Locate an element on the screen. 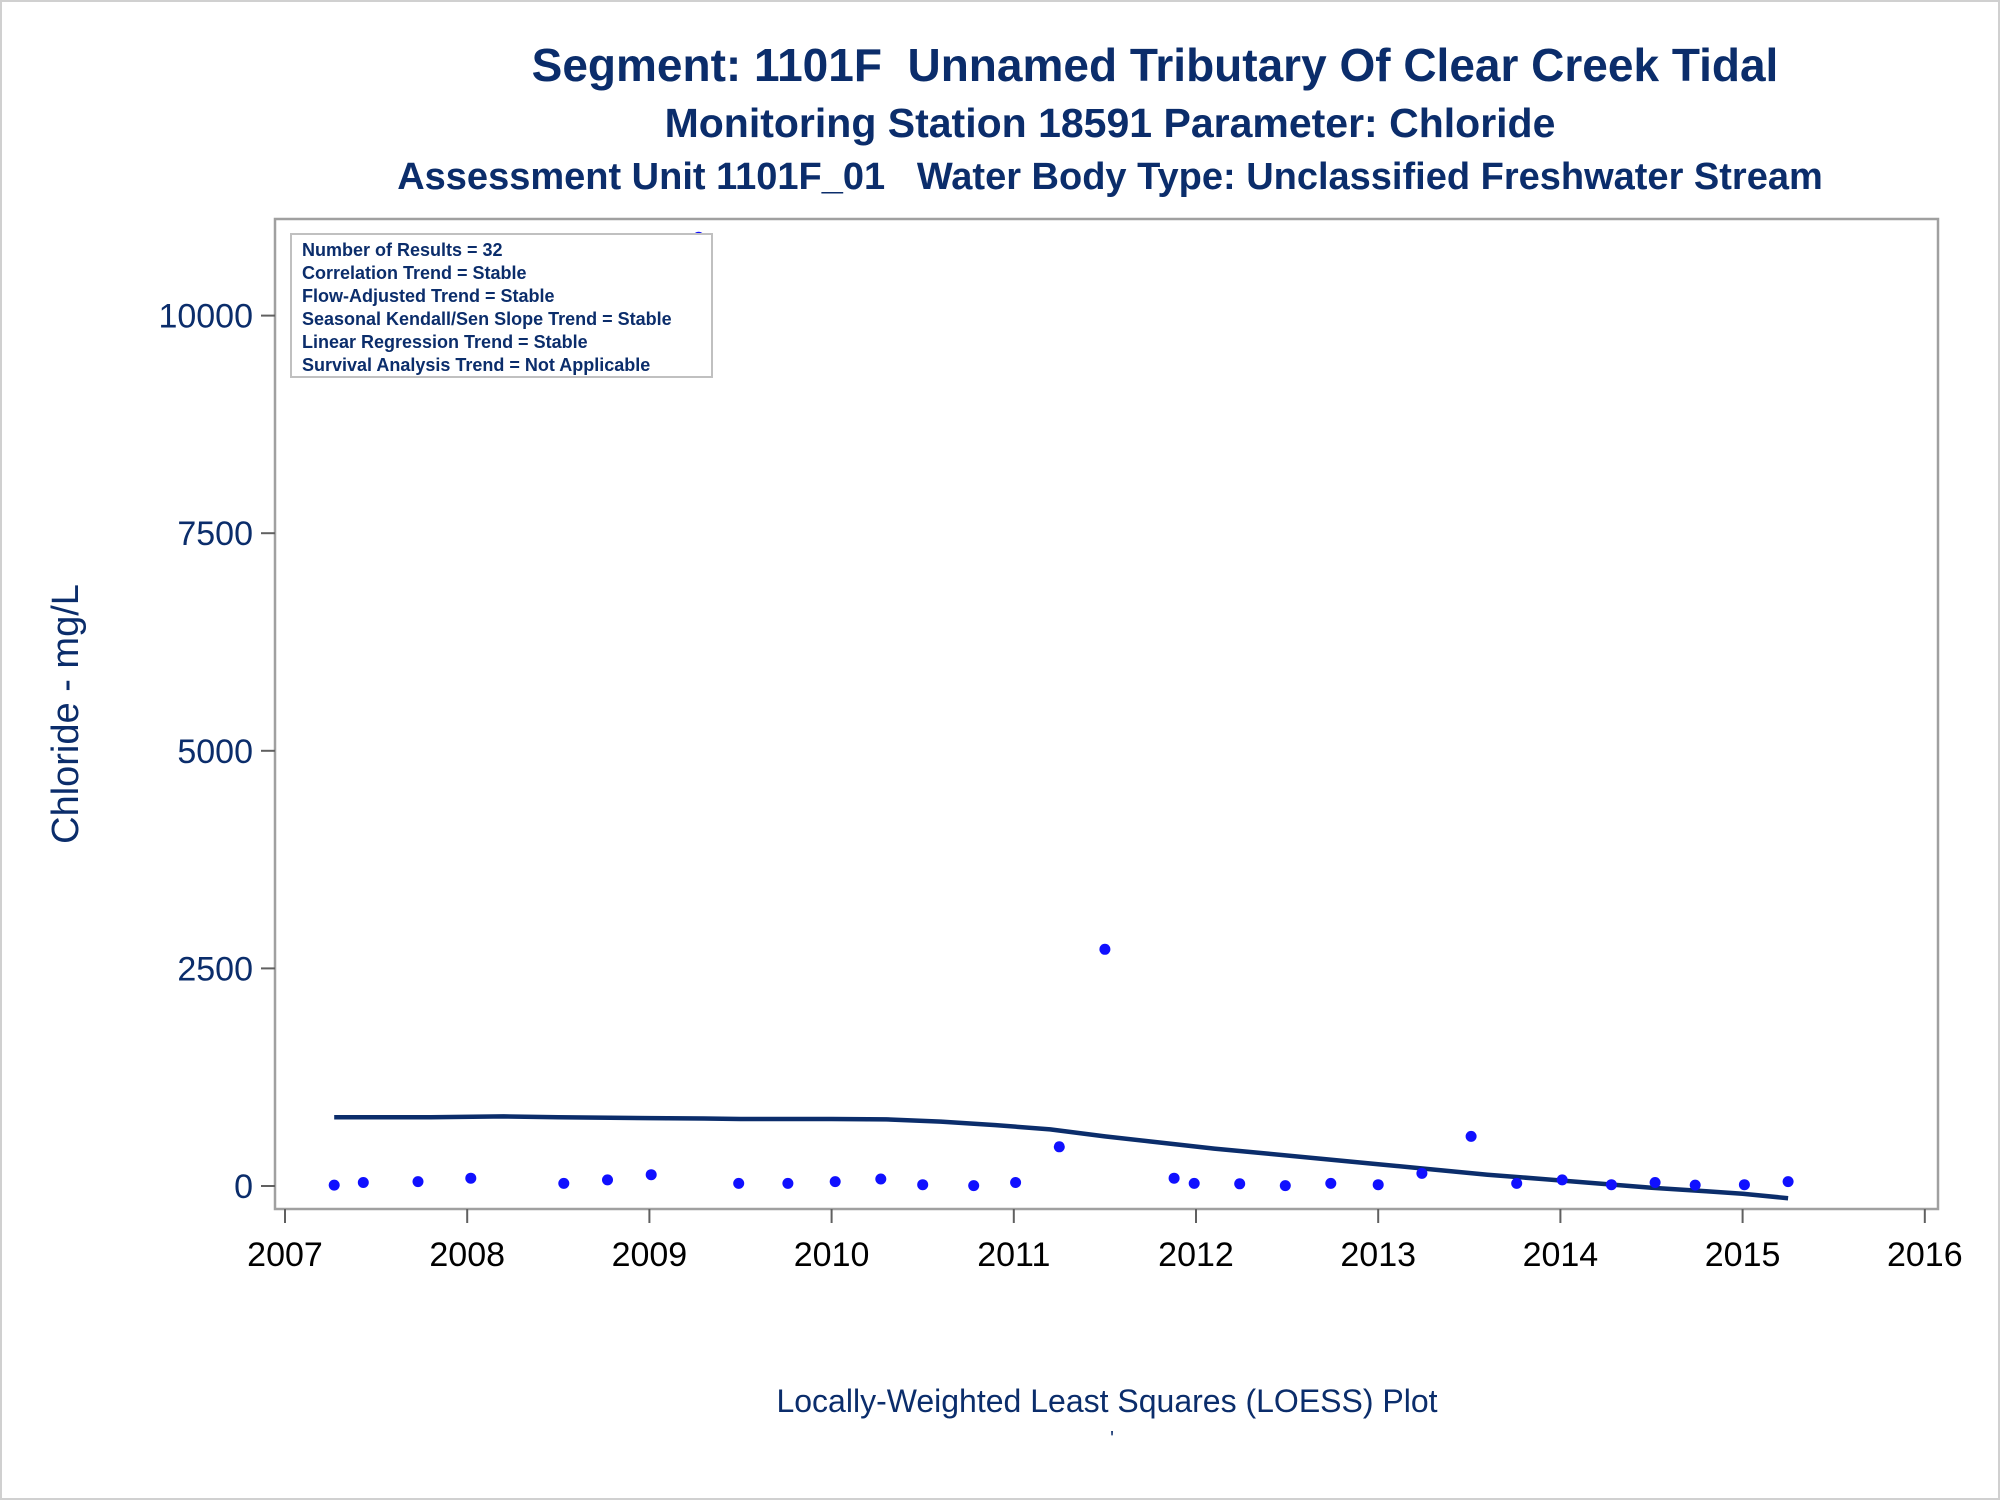 This screenshot has height=1500, width=2000. x-tick-label: 2009 is located at coordinates (650, 1255).